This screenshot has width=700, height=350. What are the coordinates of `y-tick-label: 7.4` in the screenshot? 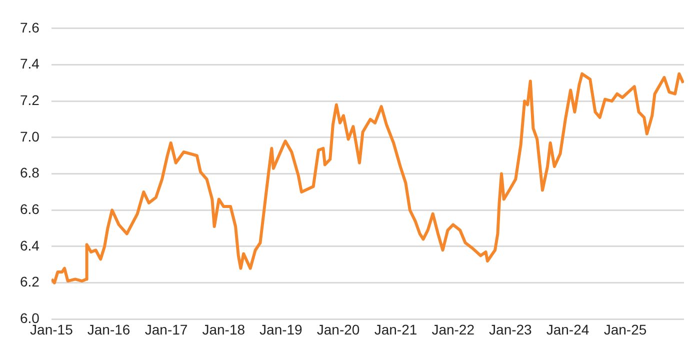 It's located at (30, 64).